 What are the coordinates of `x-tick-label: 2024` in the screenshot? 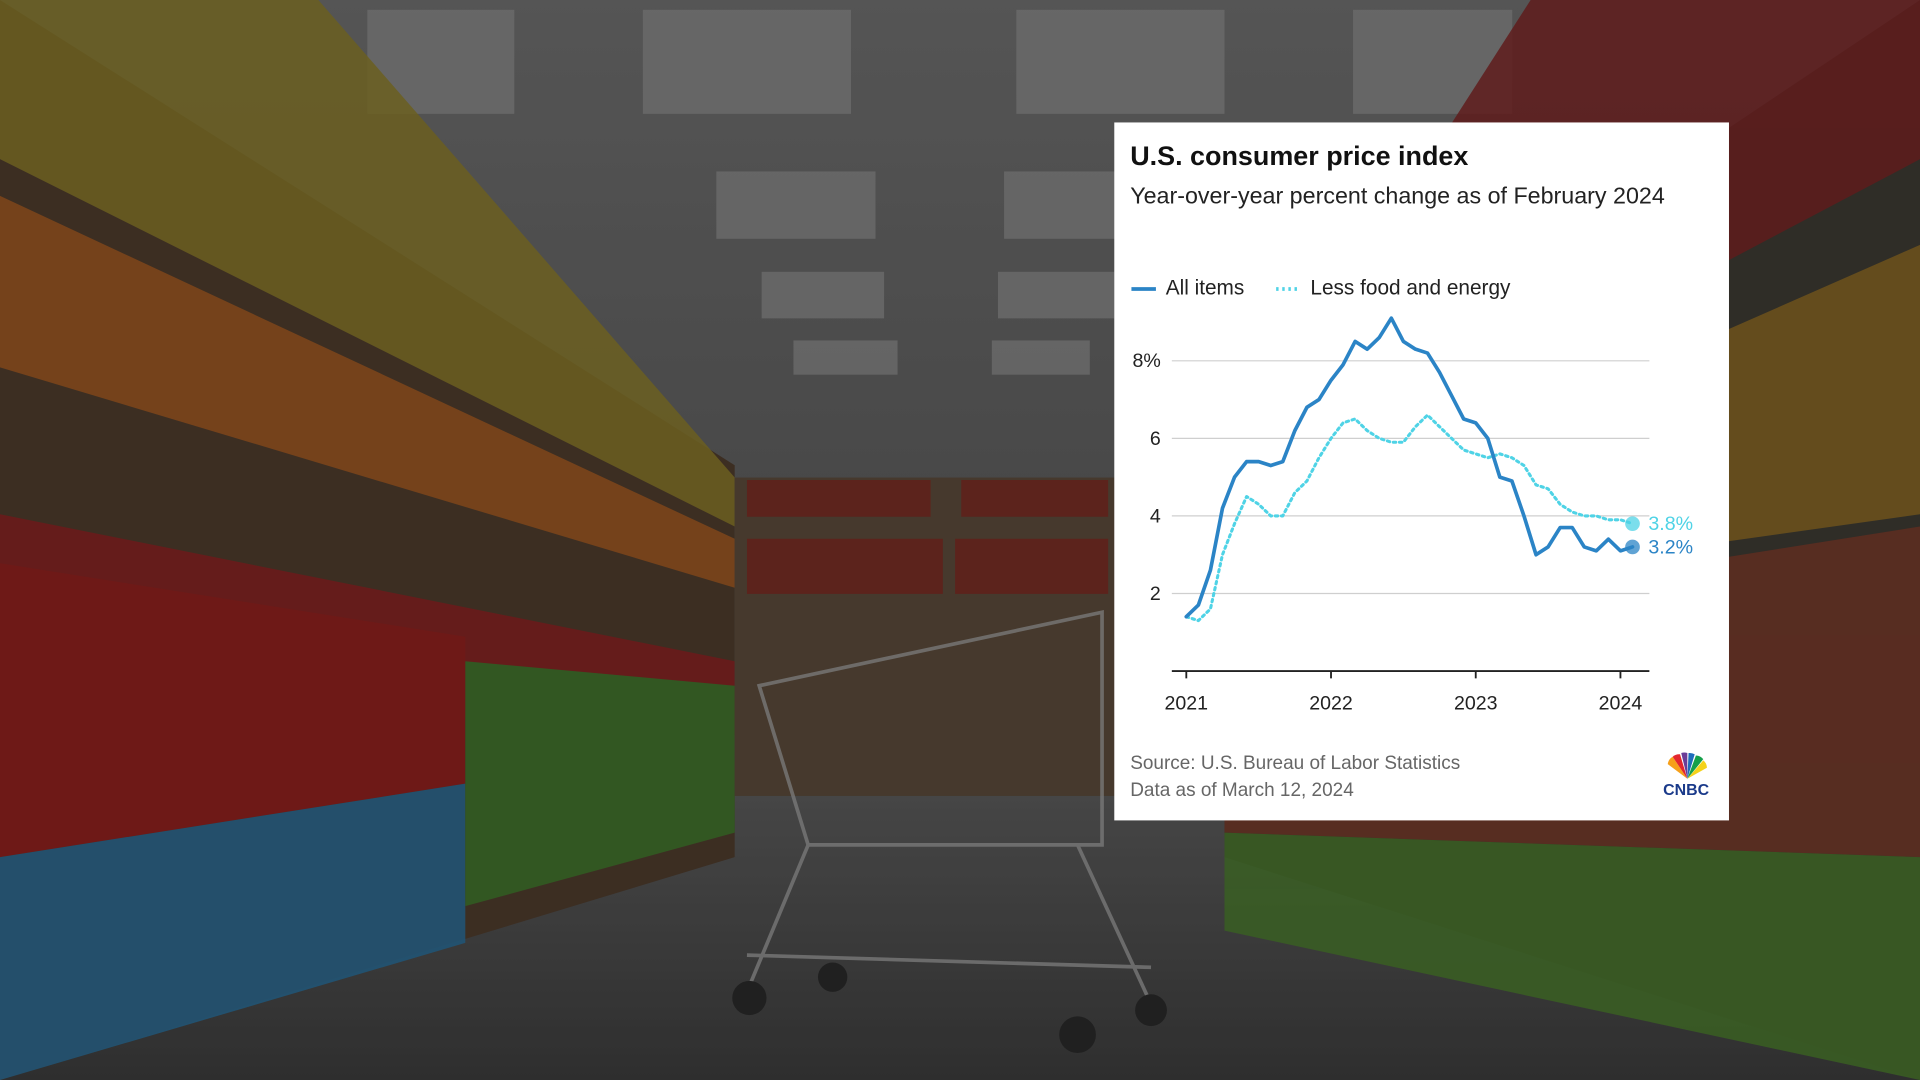 It's located at (1621, 703).